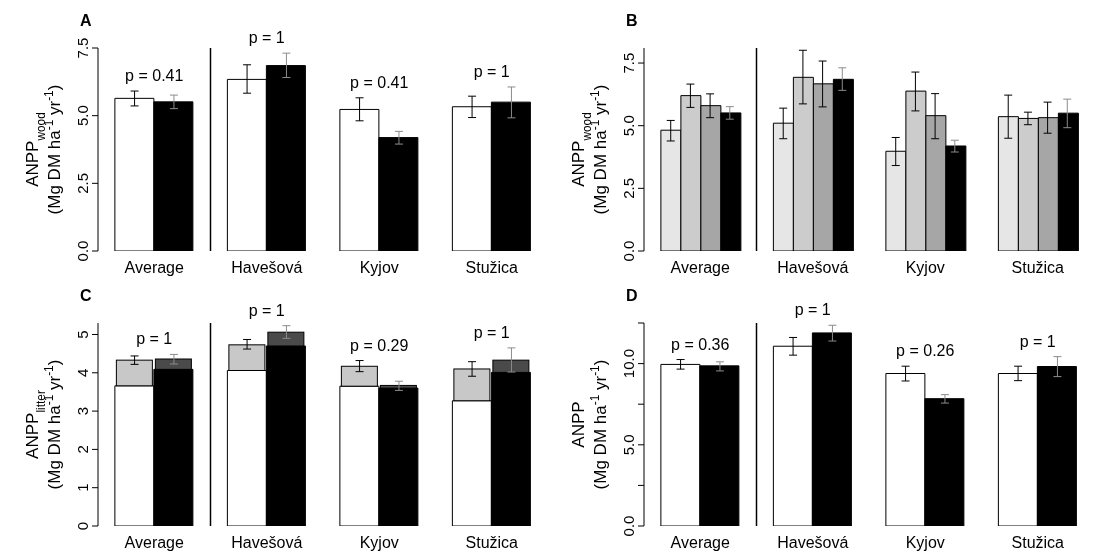 The height and width of the screenshot is (558, 1109). I want to click on y-tick-label: 2, so click(82, 449).